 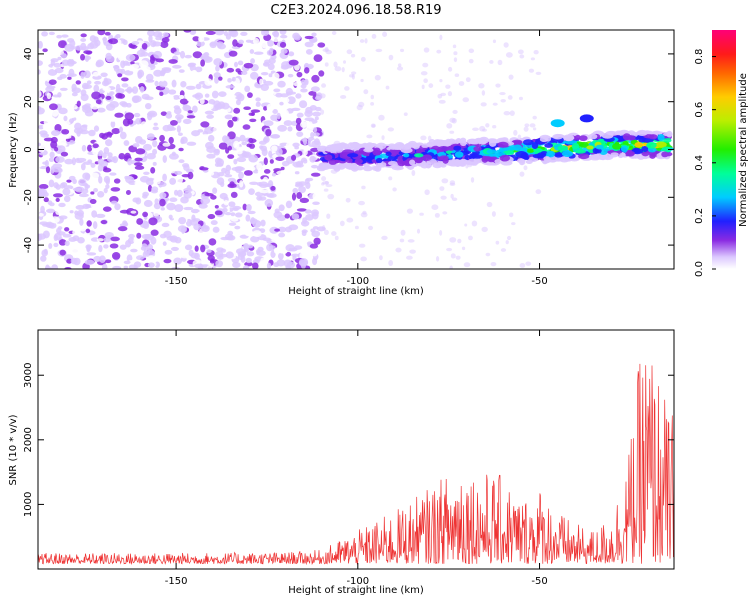 I want to click on y-tick-label: 1000, so click(x=28, y=504).